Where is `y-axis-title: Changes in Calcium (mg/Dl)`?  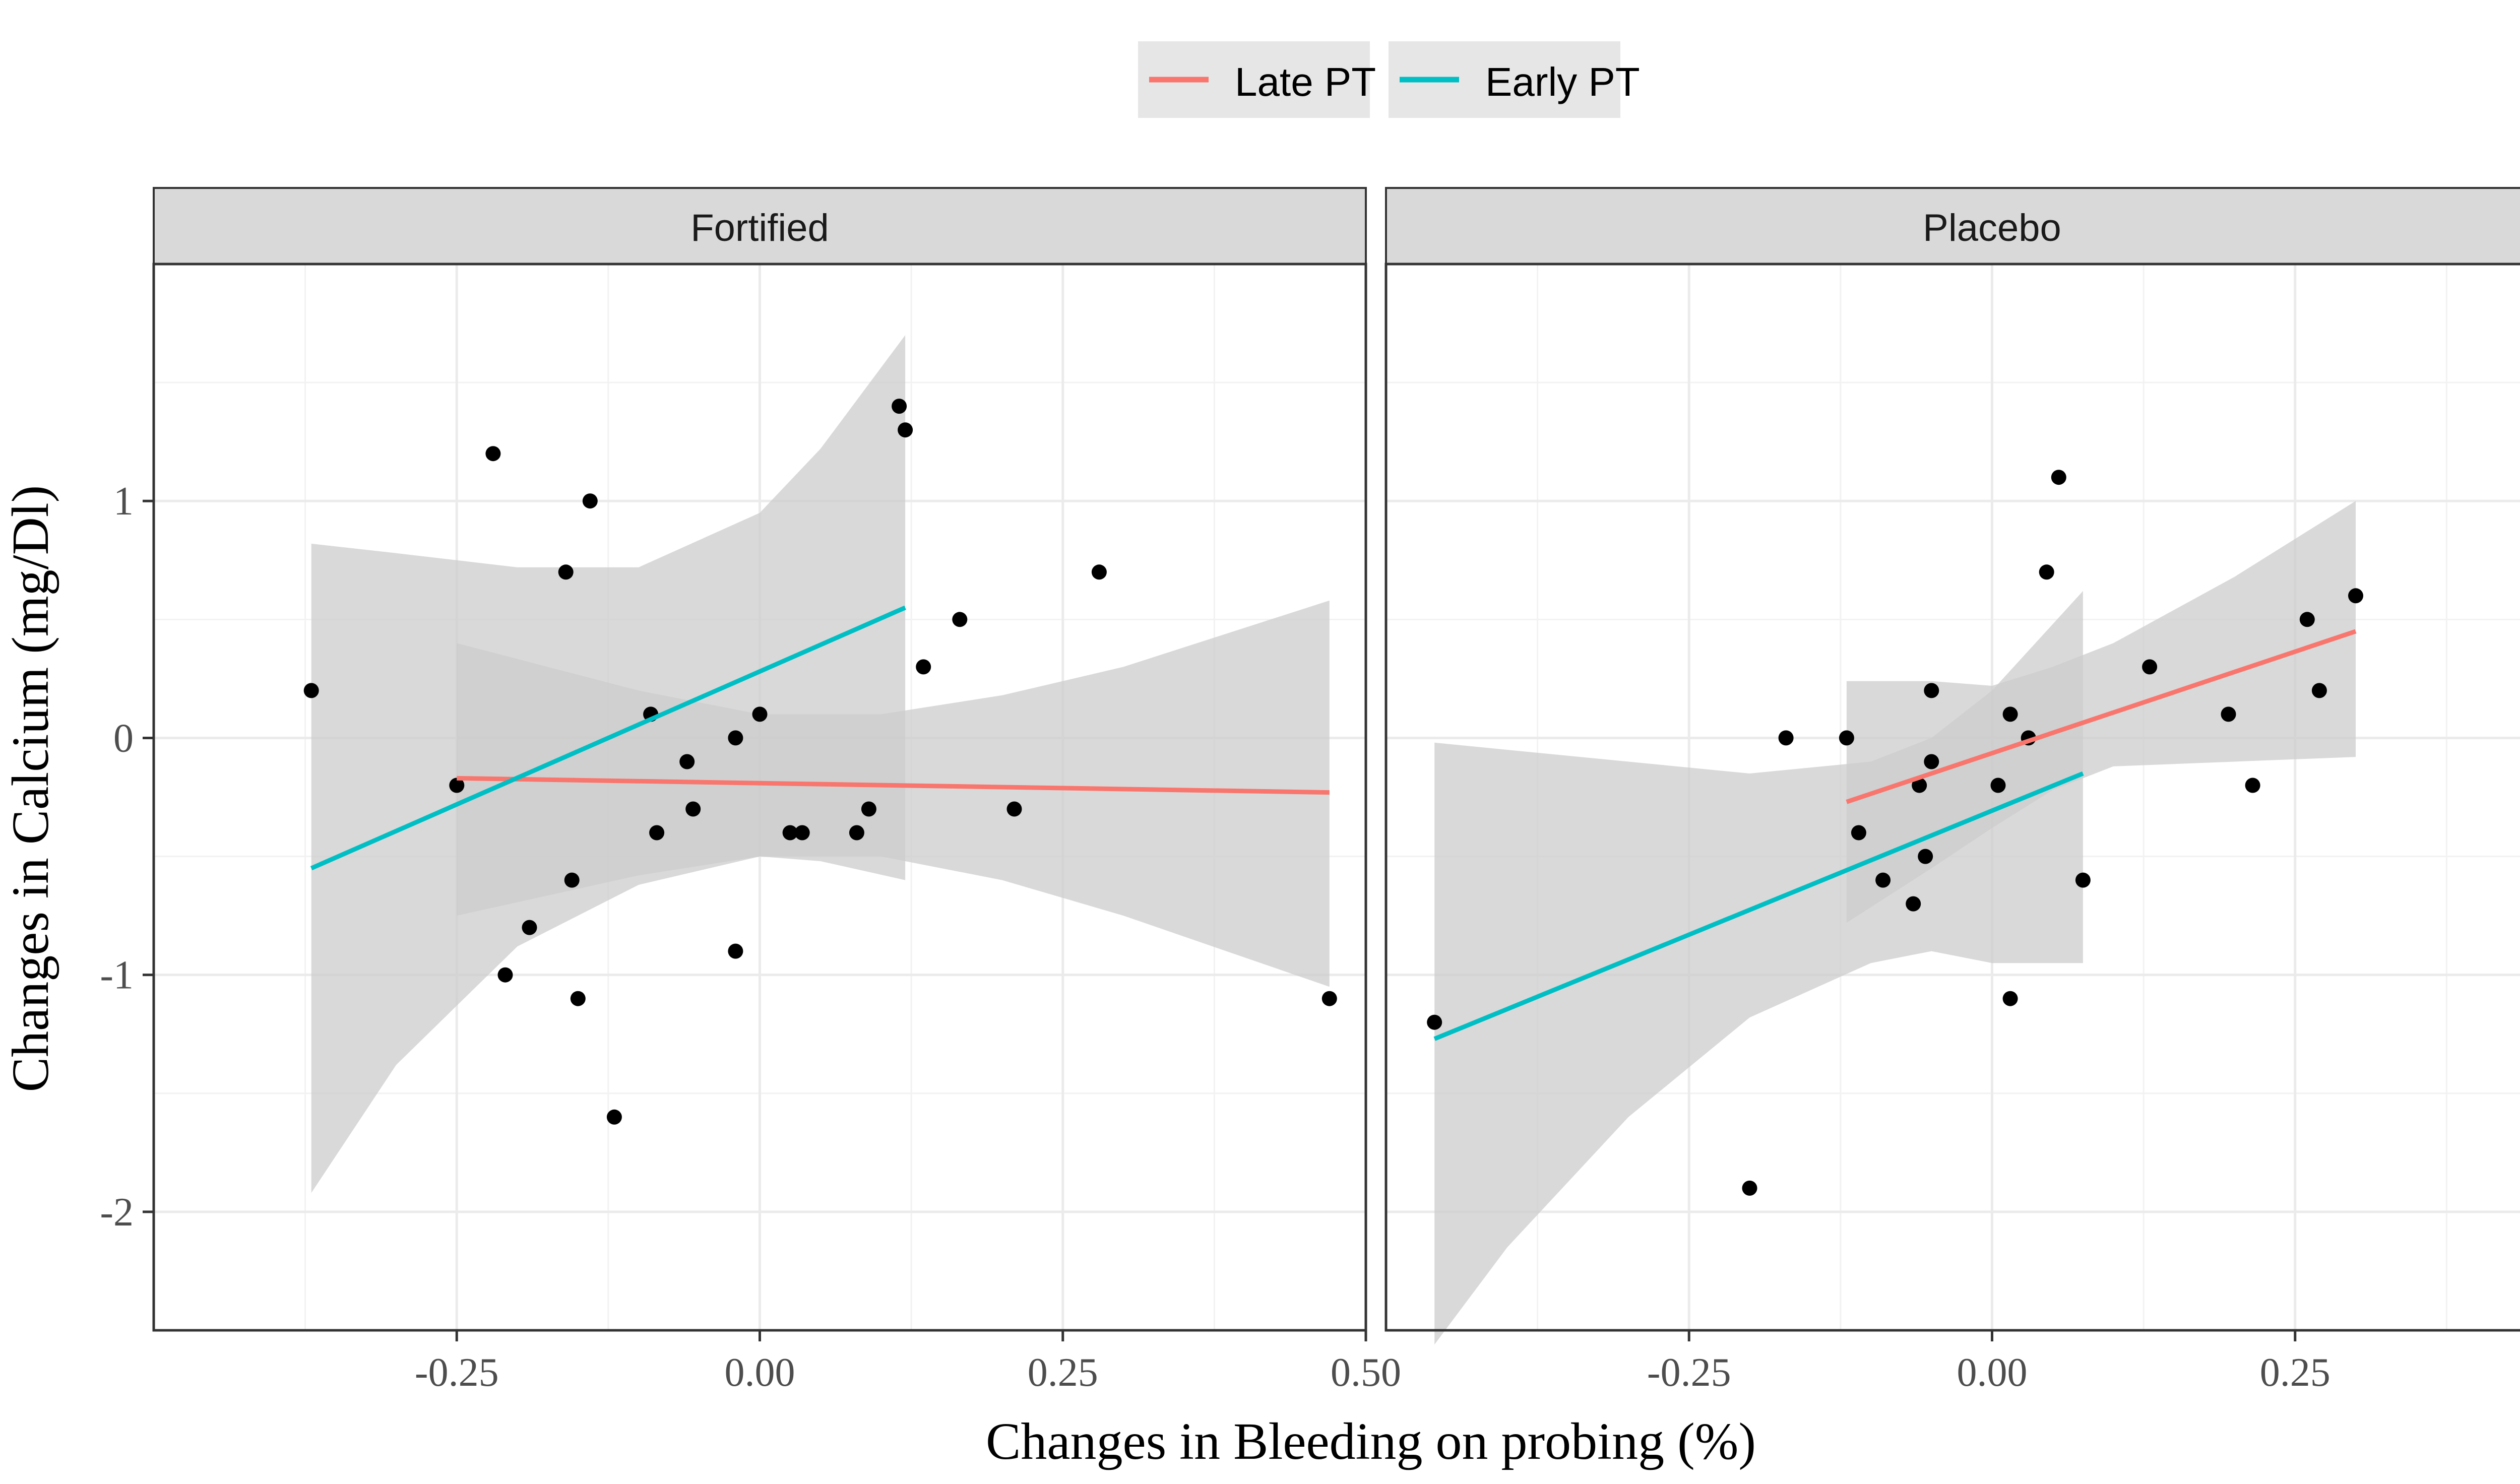 y-axis-title: Changes in Calcium (mg/Dl) is located at coordinates (31, 788).